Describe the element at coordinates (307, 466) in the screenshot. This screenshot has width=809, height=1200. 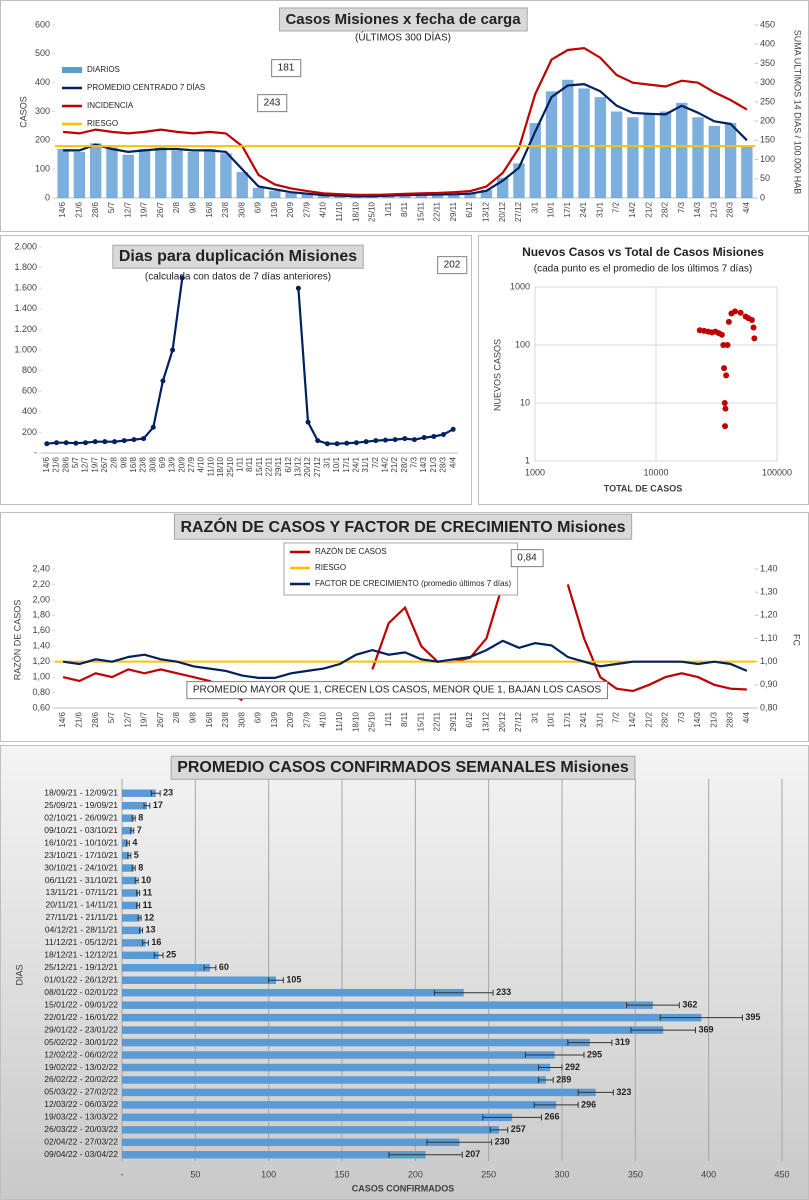
I see `x-tick-label: 20/12` at that location.